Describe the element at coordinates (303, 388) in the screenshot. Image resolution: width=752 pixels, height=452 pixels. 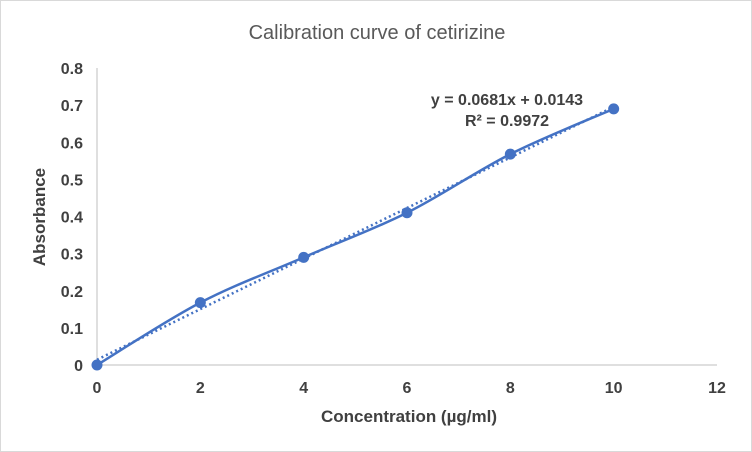
I see `x-tick-label: 4` at that location.